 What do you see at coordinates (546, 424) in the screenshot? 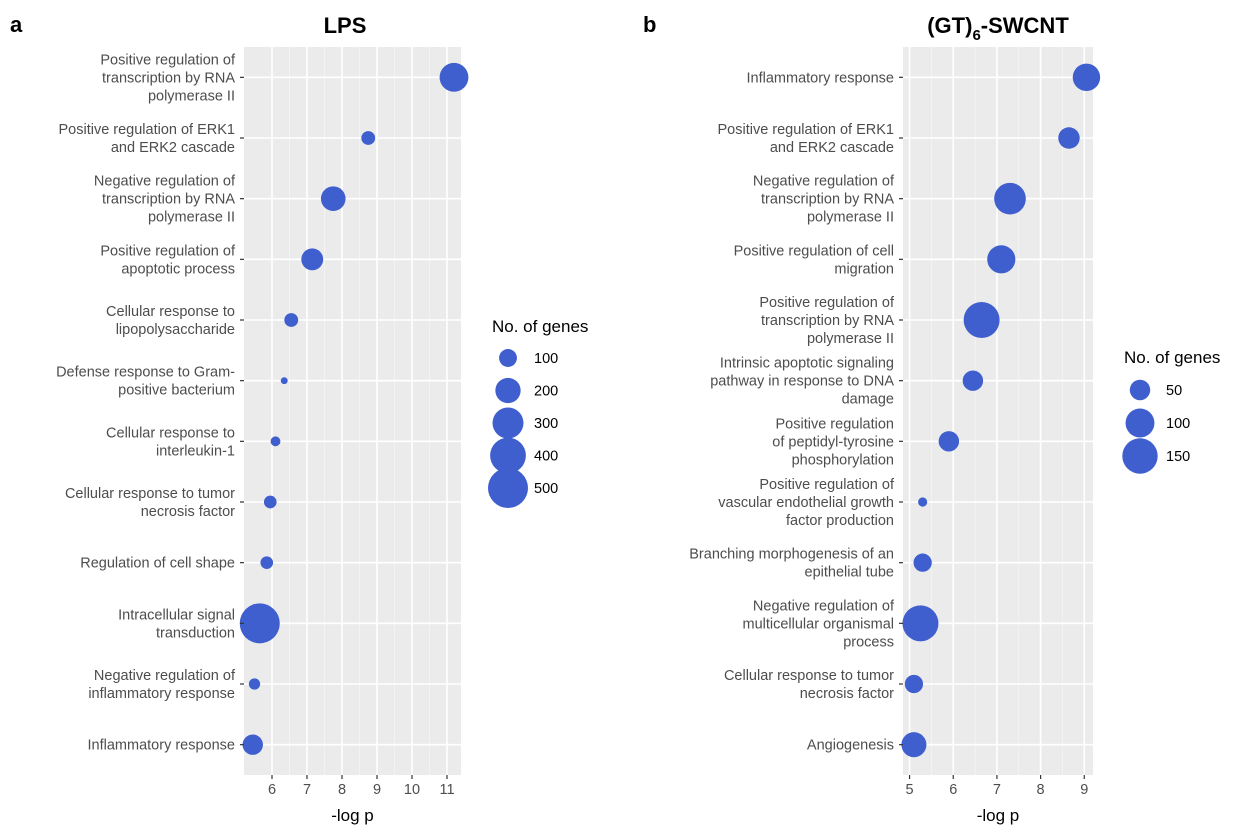
I see `legend-key-label: 300` at bounding box center [546, 424].